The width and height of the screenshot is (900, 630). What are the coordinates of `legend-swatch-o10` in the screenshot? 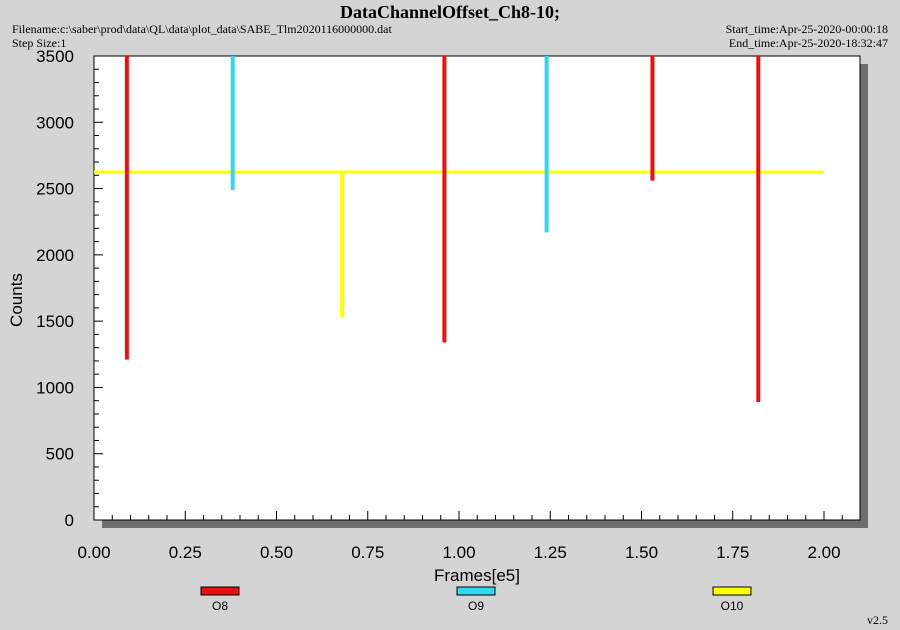 It's located at (732, 591).